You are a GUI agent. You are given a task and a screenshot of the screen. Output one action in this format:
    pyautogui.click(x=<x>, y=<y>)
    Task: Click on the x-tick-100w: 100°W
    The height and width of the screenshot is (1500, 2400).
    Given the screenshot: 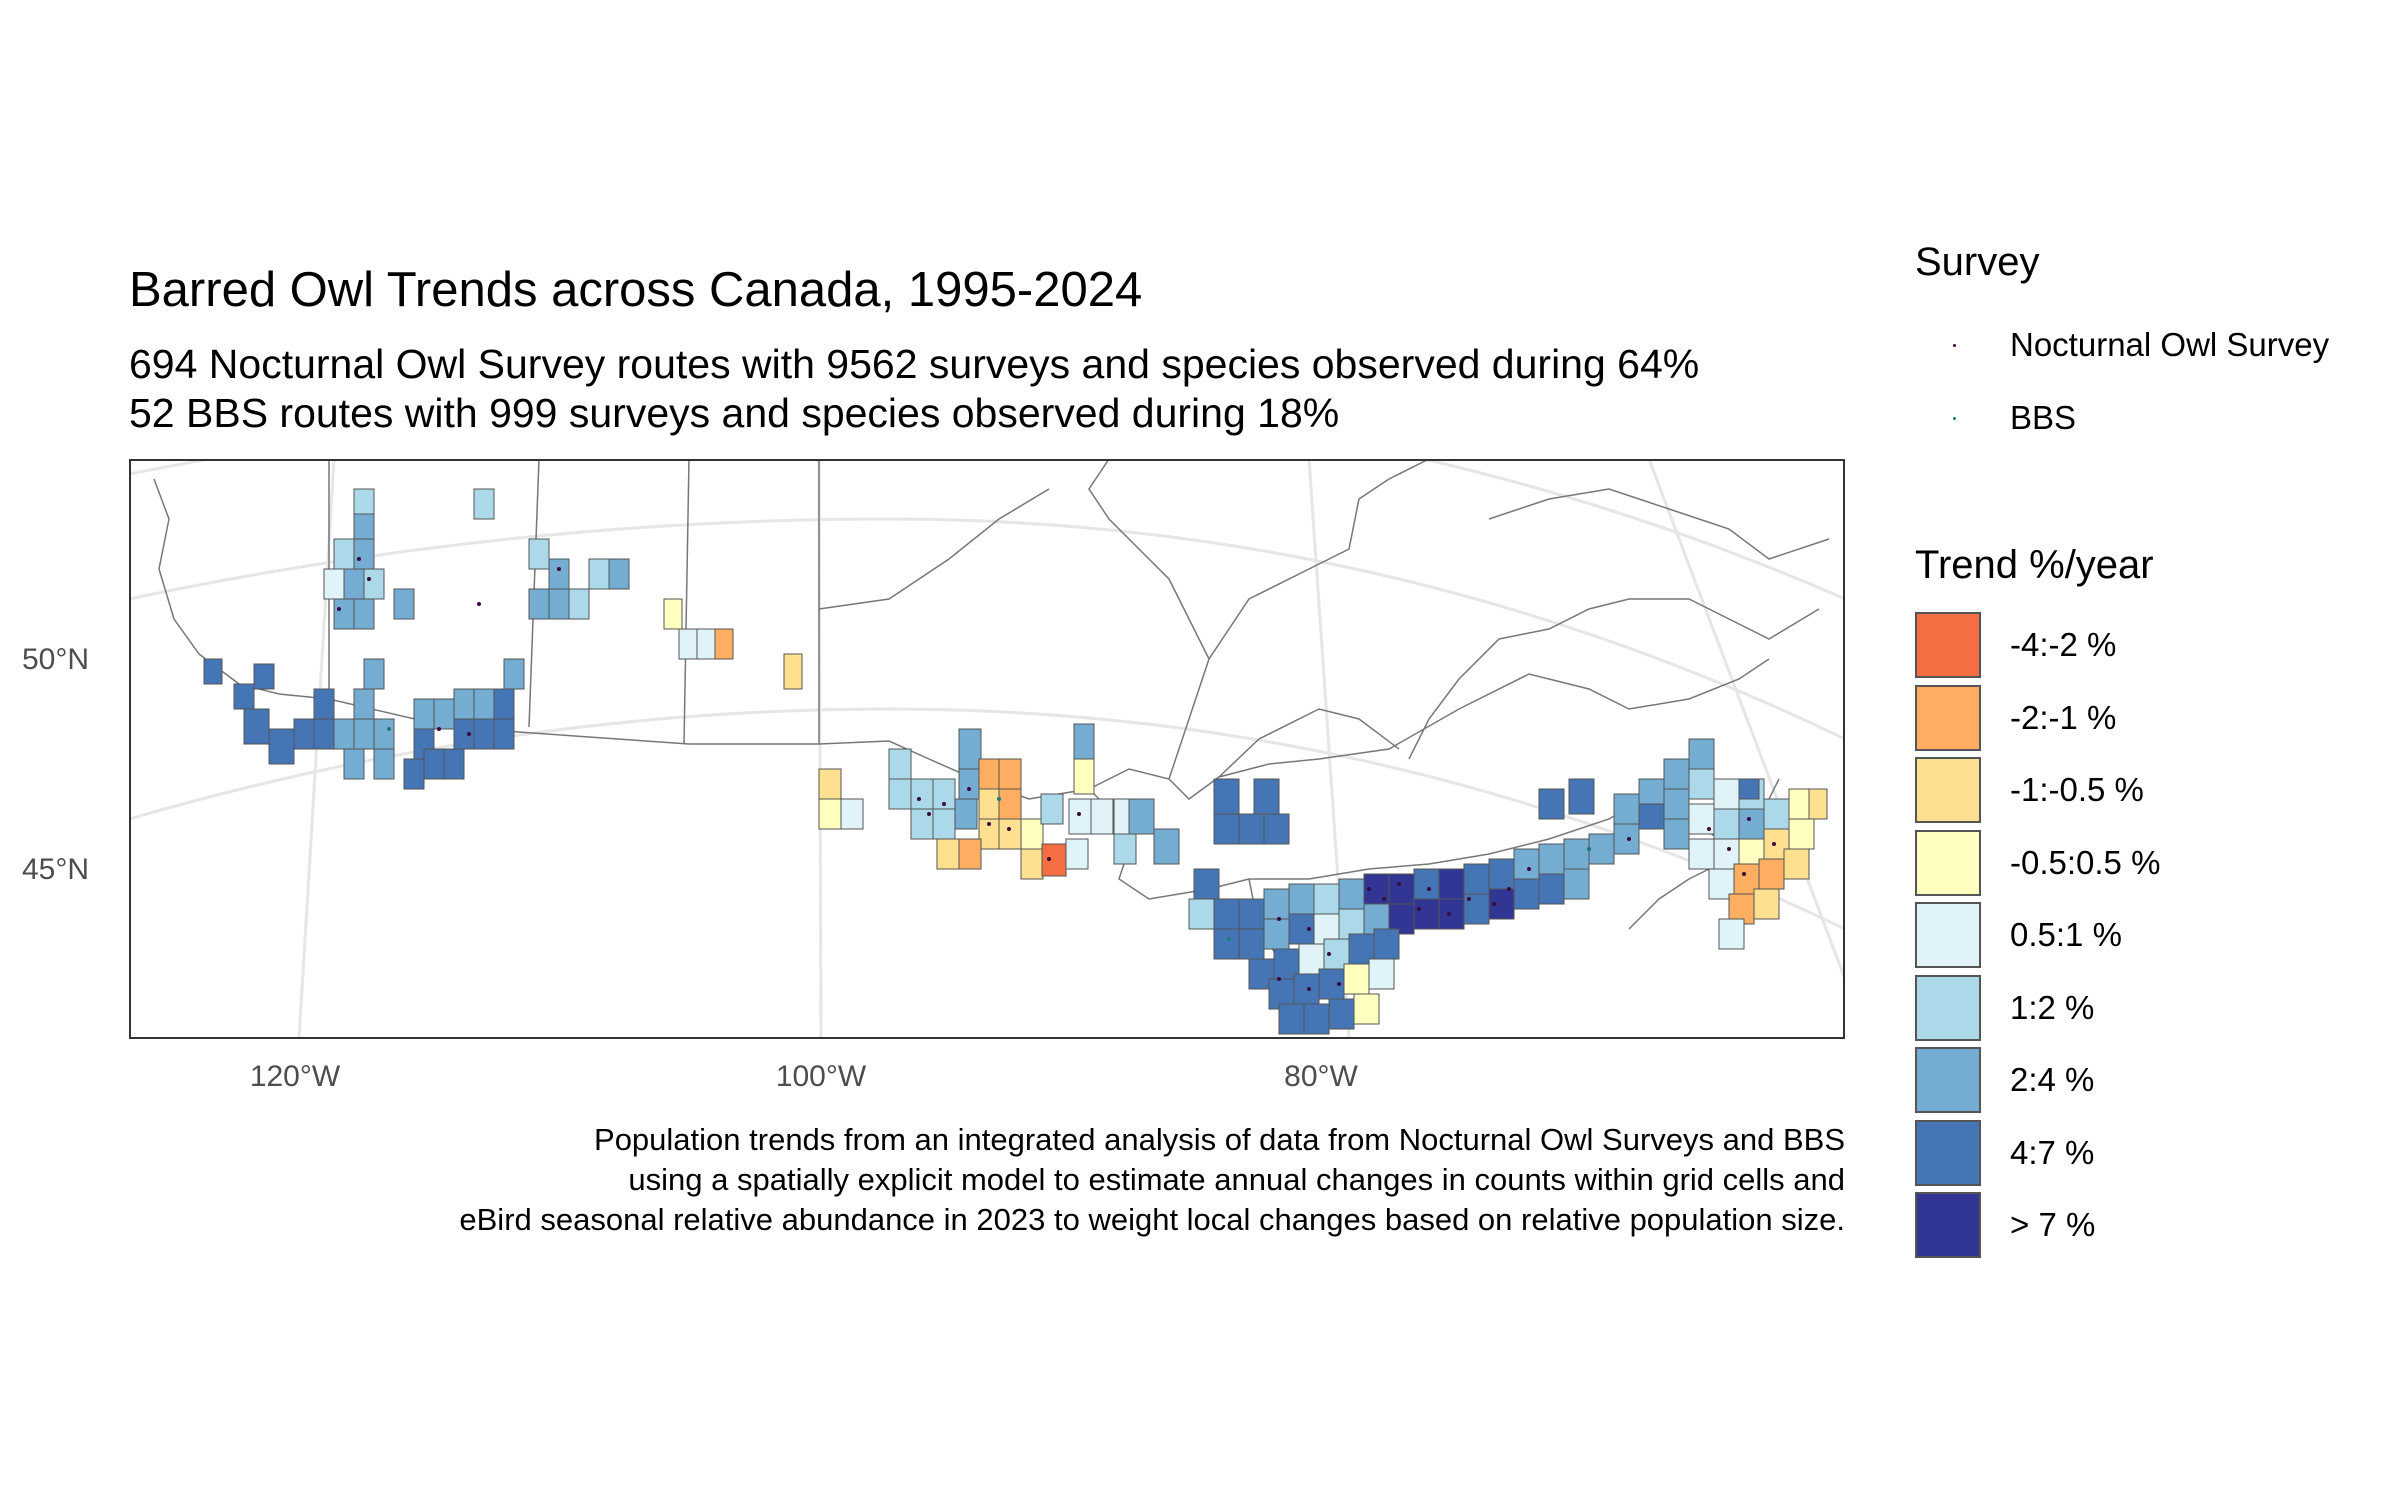 What is the action you would take?
    pyautogui.click(x=821, y=1076)
    